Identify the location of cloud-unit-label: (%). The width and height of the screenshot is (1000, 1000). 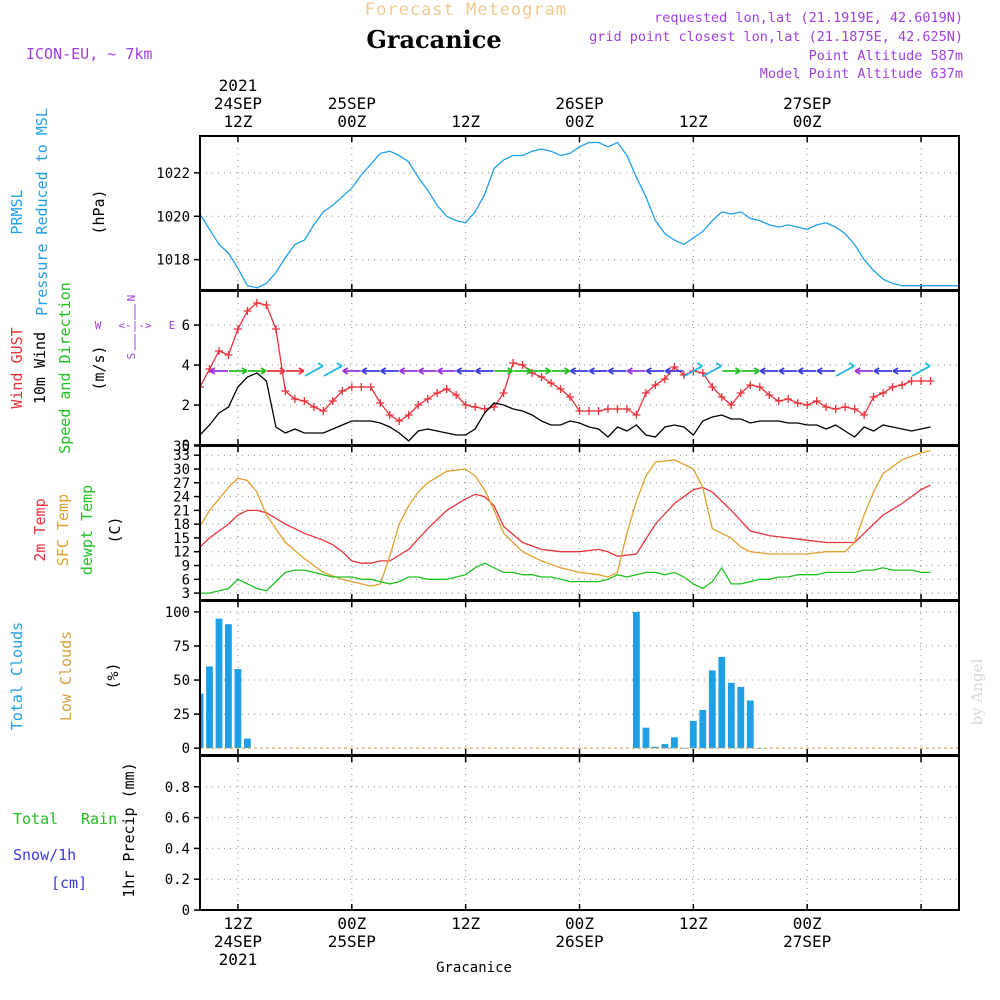
(113, 675).